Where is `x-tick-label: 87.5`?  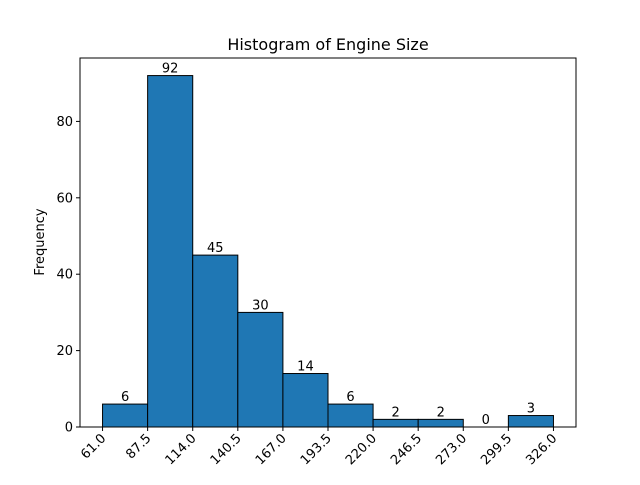 x-tick-label: 87.5 is located at coordinates (138, 446).